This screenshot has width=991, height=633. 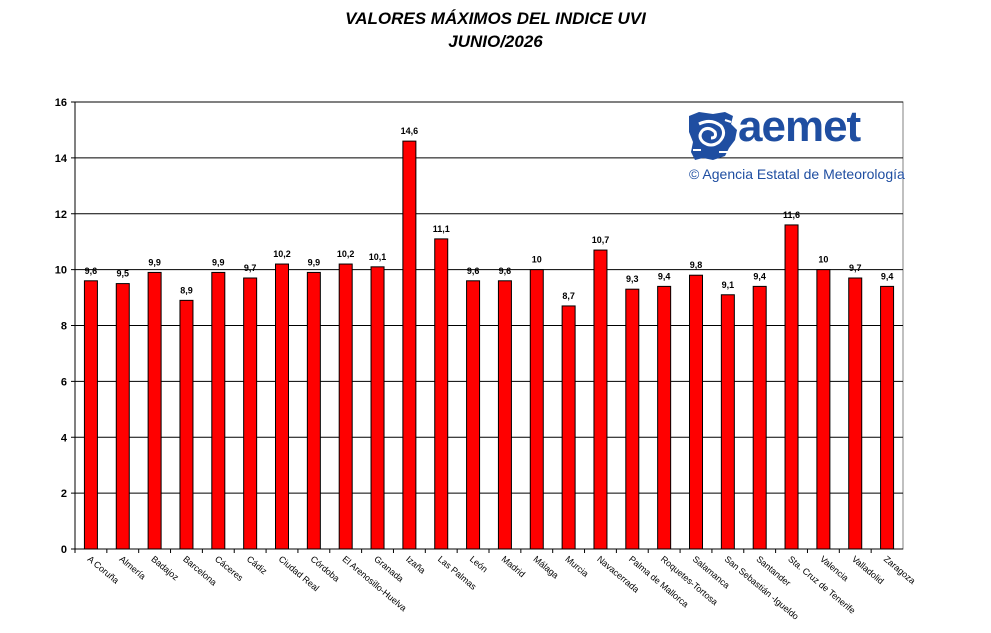 What do you see at coordinates (479, 564) in the screenshot?
I see `category-label: León` at bounding box center [479, 564].